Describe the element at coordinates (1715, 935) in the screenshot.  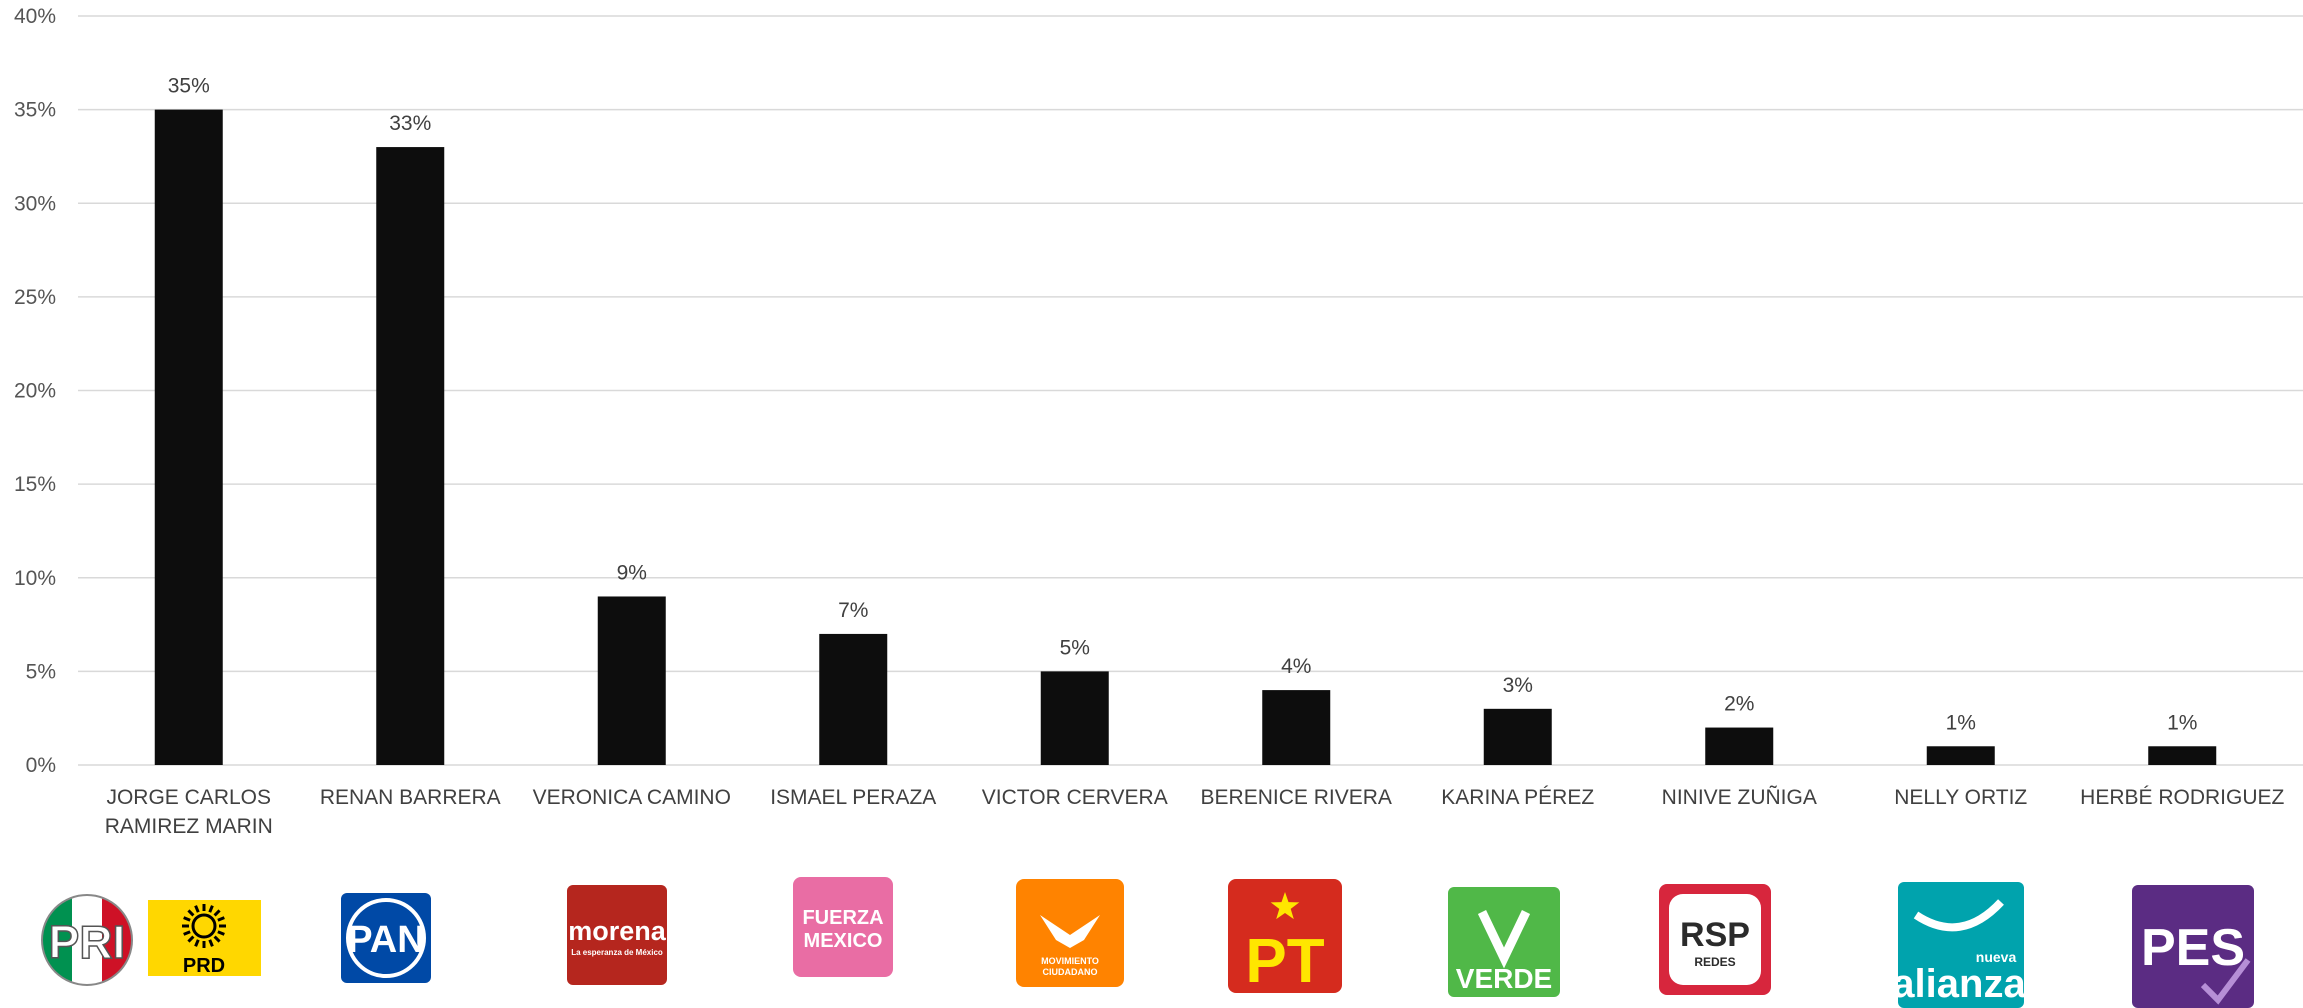
I see `logo-label: RSP` at that location.